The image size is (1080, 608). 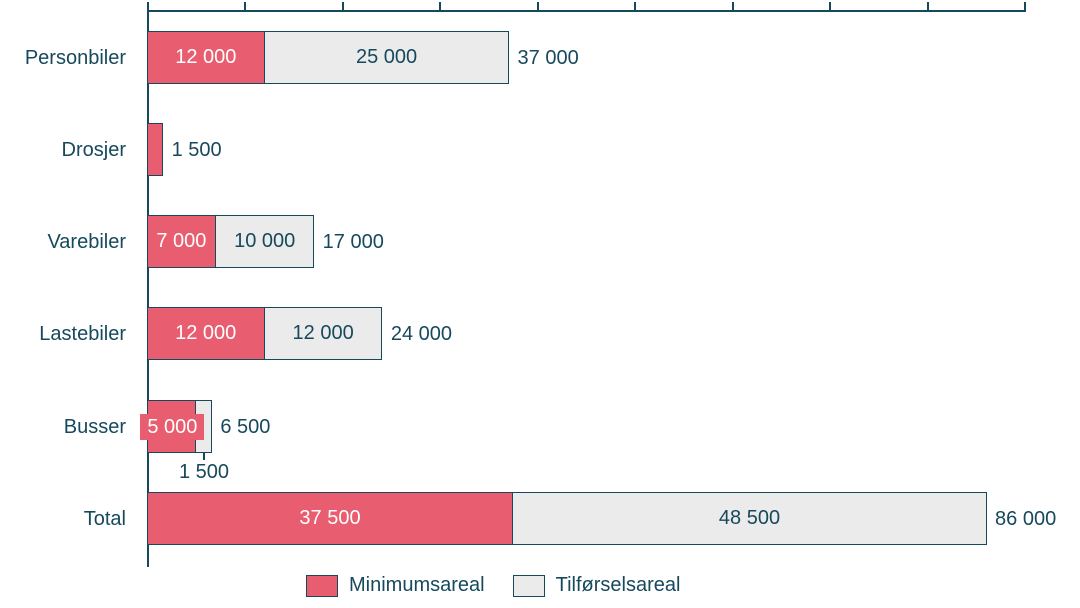 I want to click on legend: Minimumsareal Tilførselsareal, so click(x=493, y=585).